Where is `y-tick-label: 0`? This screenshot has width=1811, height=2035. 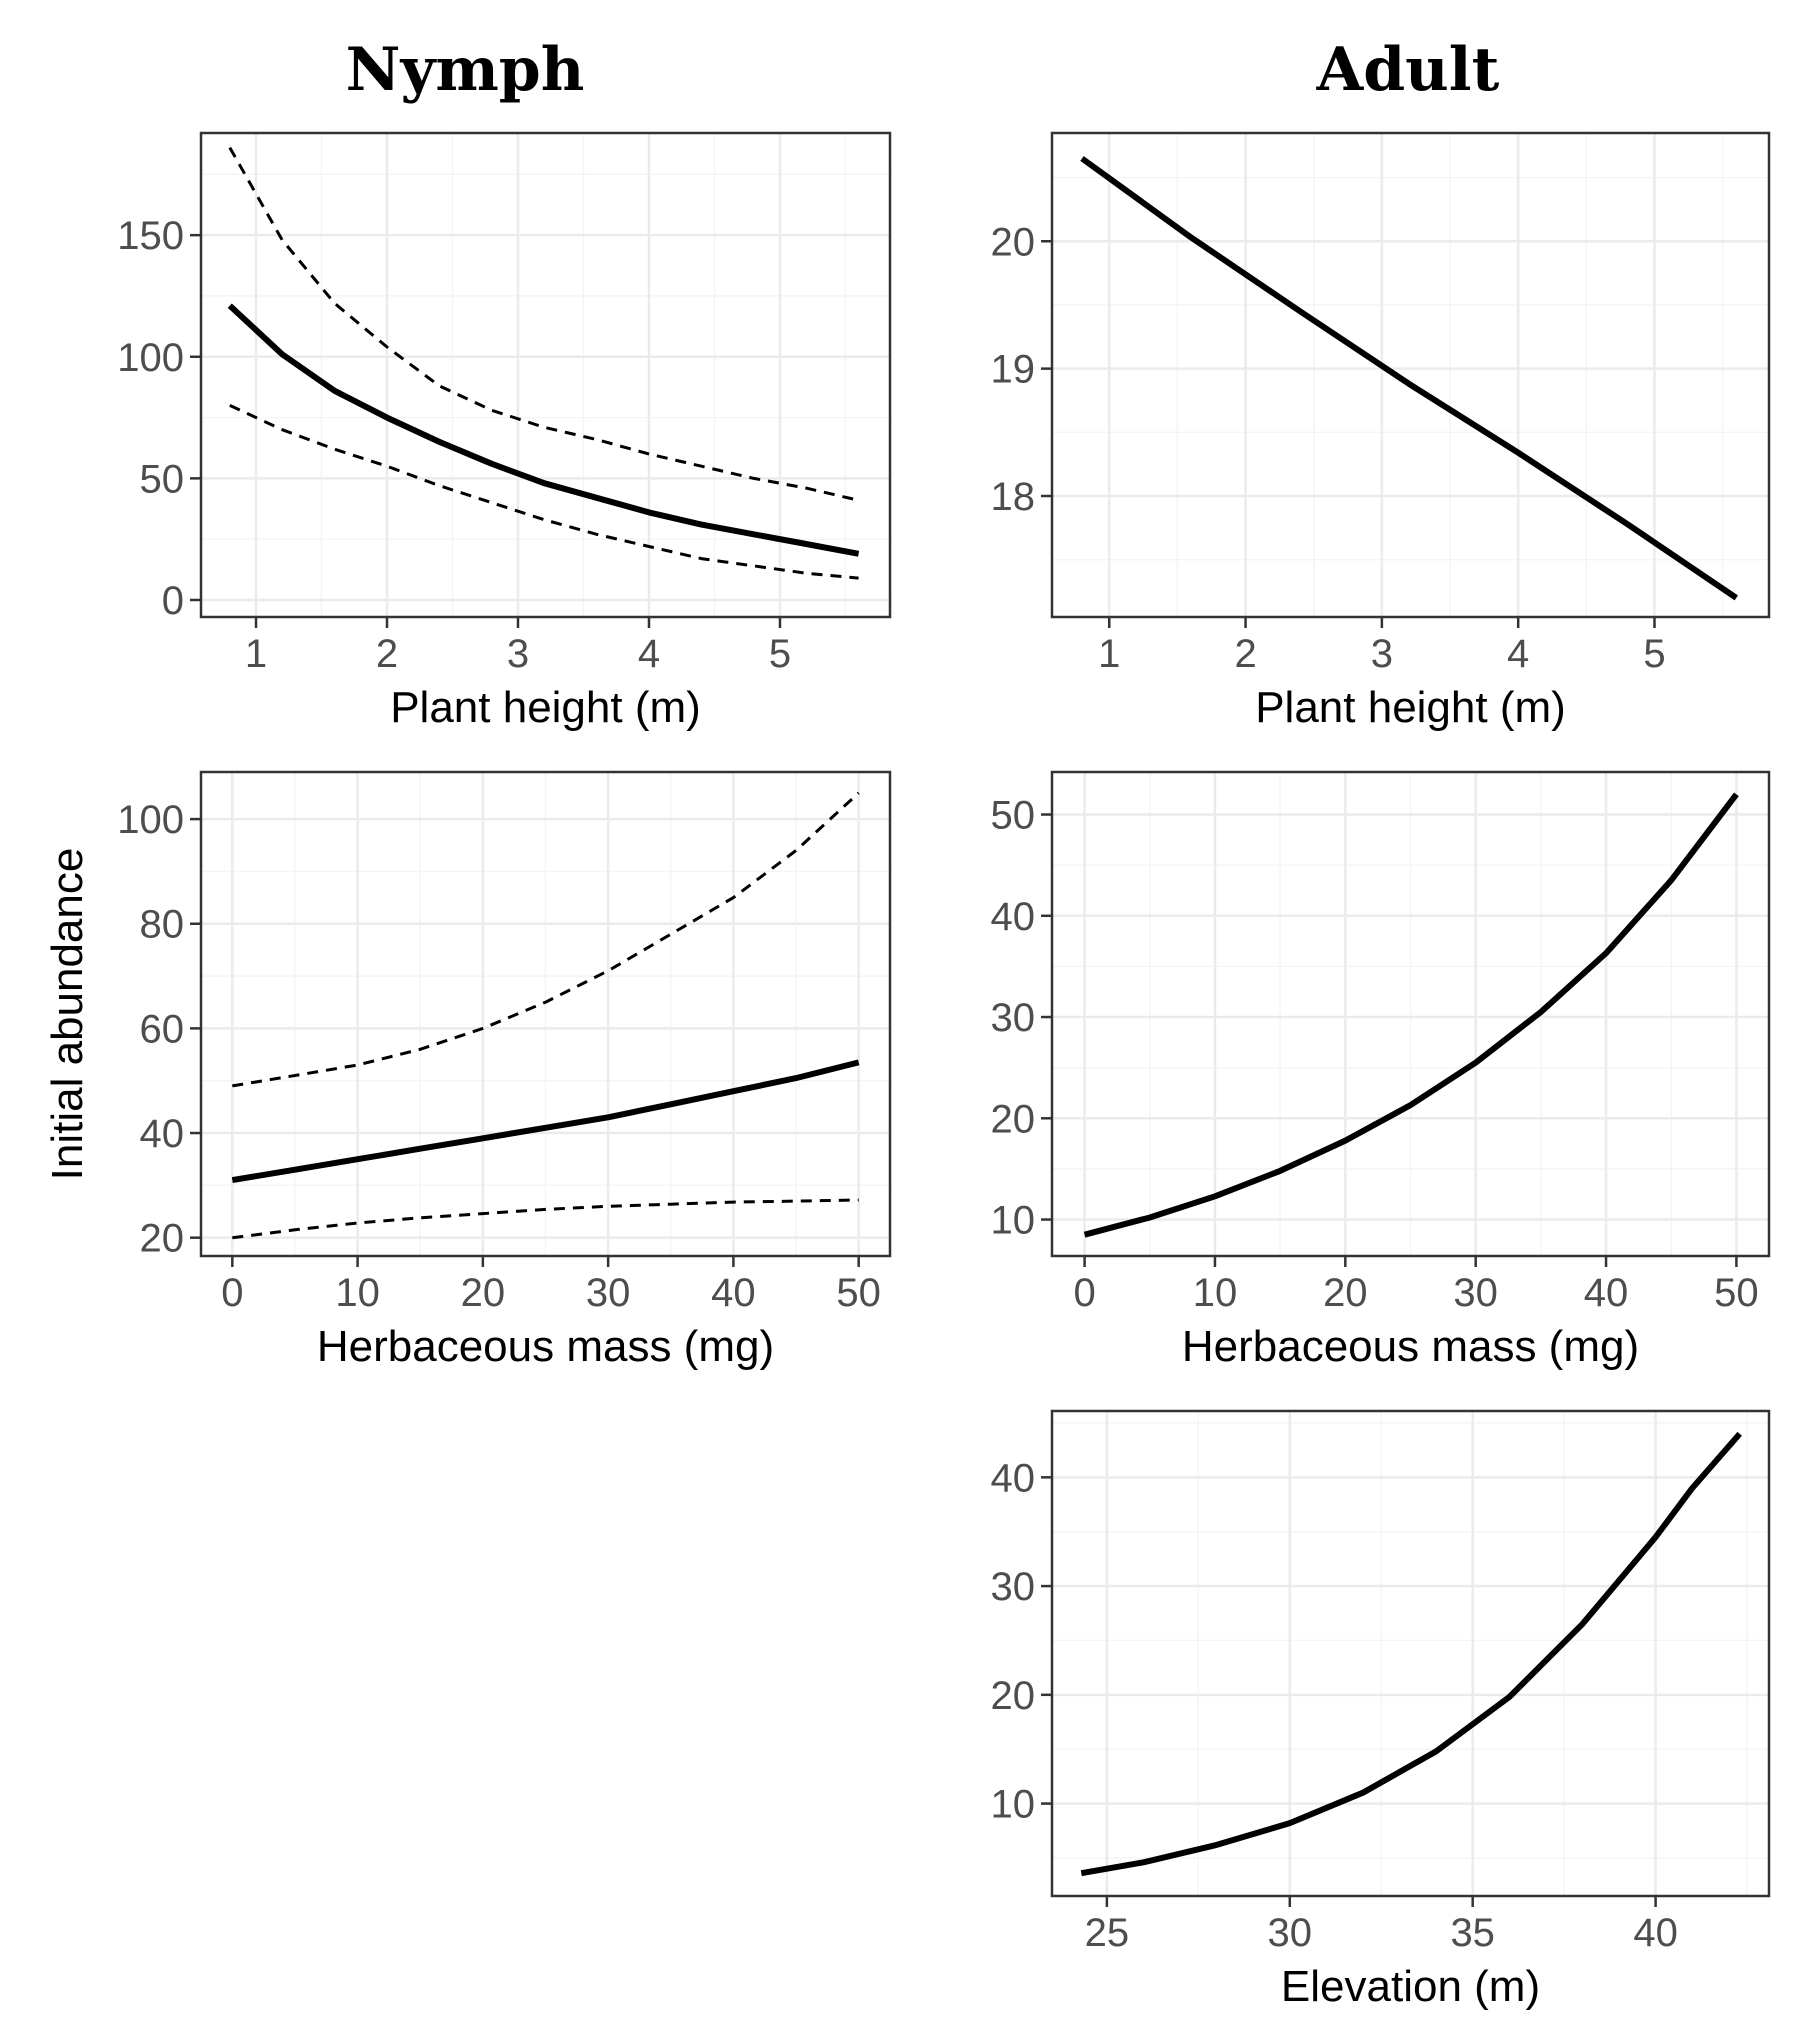
y-tick-label: 0 is located at coordinates (173, 601).